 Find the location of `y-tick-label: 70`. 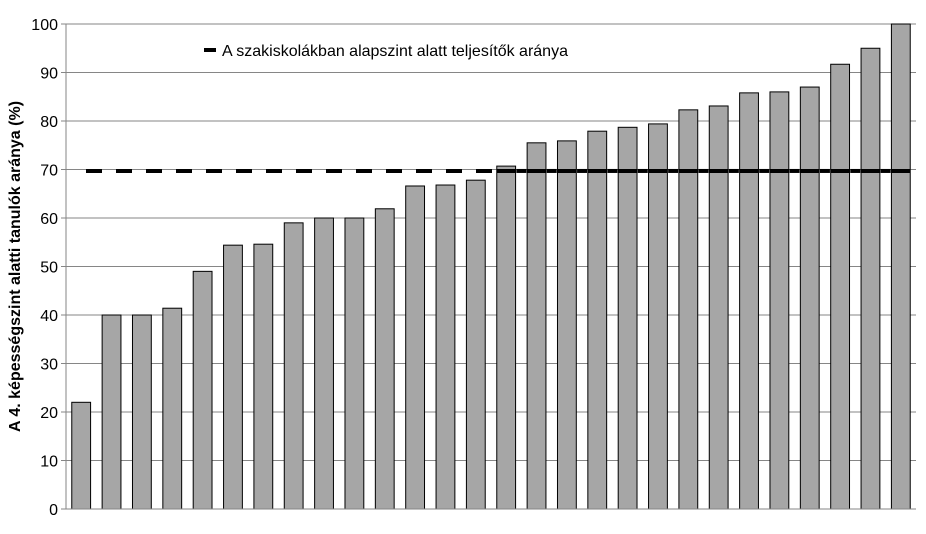

y-tick-label: 70 is located at coordinates (49, 171).